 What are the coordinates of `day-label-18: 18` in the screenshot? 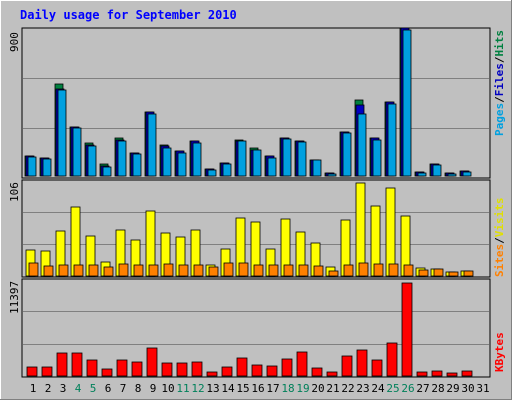 It's located at (287, 388).